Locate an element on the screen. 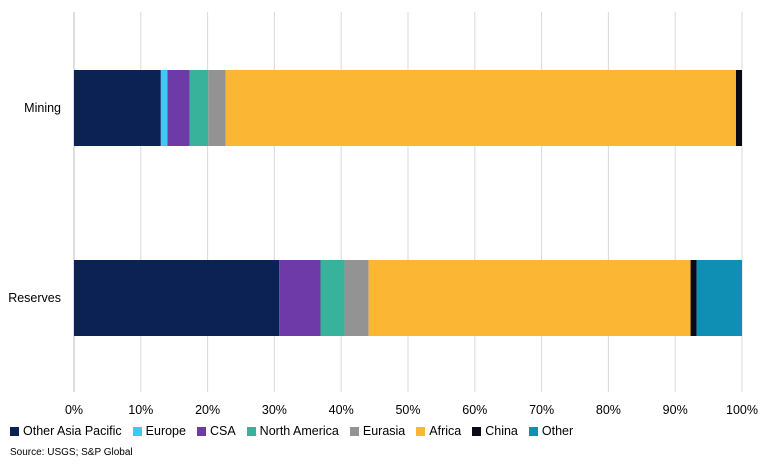 The width and height of the screenshot is (770, 472). legend-label: Eurasia is located at coordinates (384, 431).